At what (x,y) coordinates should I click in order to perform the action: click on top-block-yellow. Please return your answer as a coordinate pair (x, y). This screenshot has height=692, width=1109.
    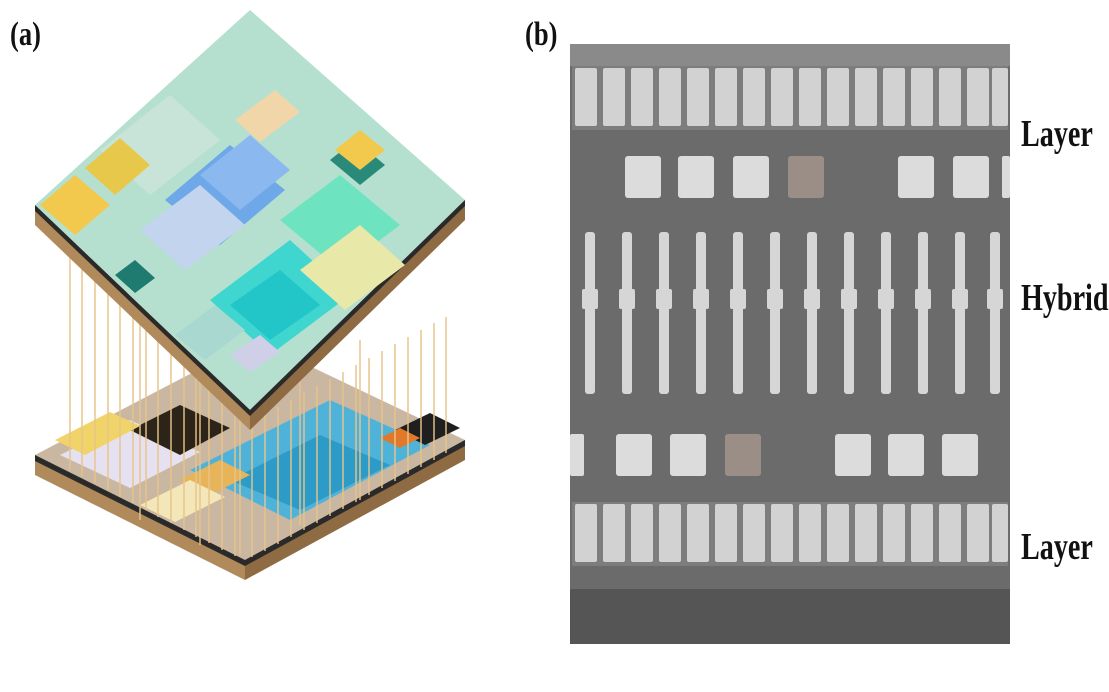
    Looking at the image, I should click on (75, 205).